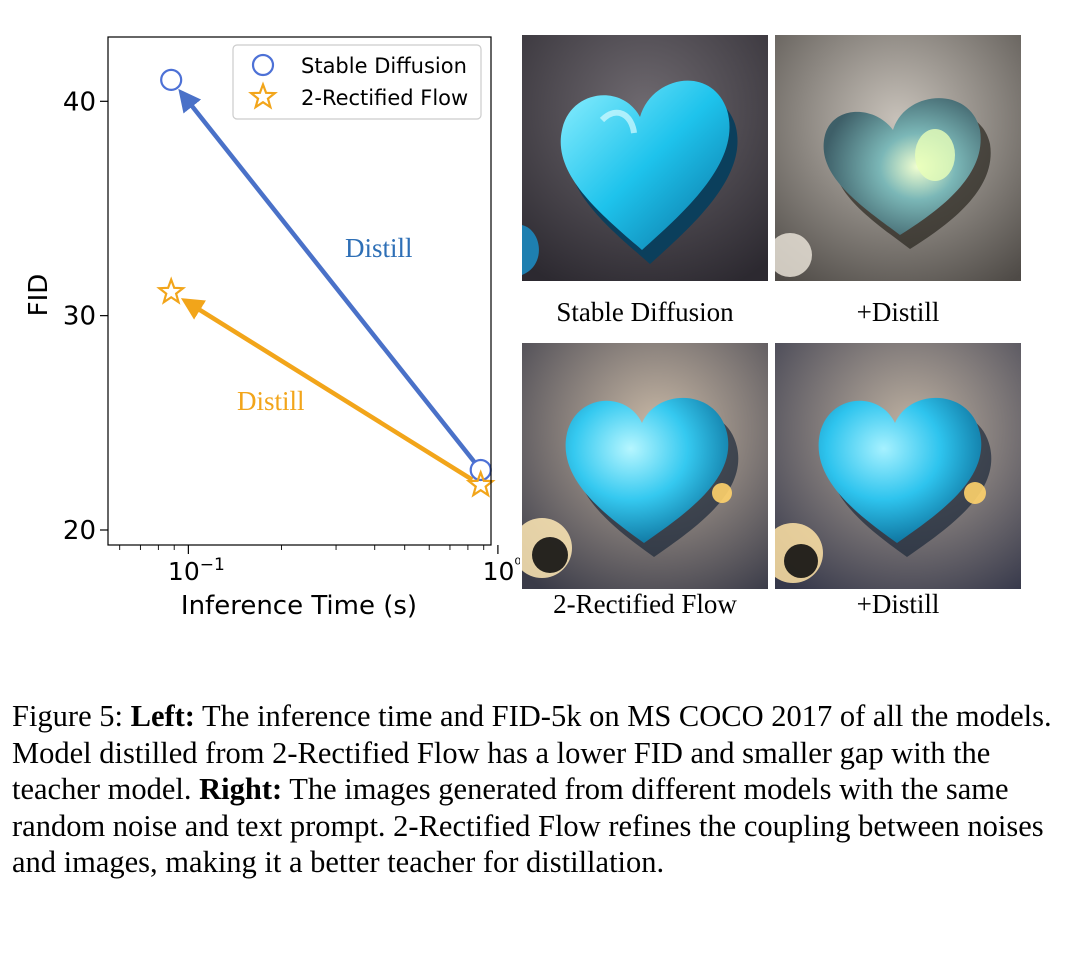 Image resolution: width=1078 pixels, height=957 pixels. What do you see at coordinates (263, 95) in the screenshot?
I see `legend-star-marker` at bounding box center [263, 95].